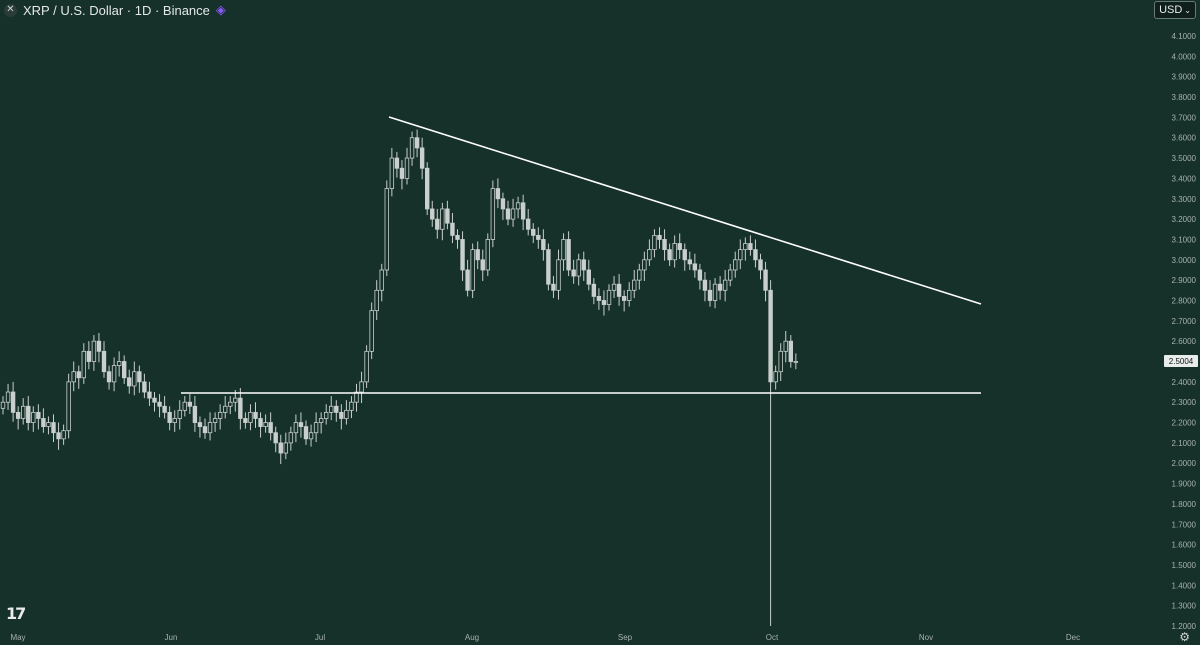 Image resolution: width=1200 pixels, height=645 pixels. I want to click on current-price-label: 2.5004, so click(1181, 361).